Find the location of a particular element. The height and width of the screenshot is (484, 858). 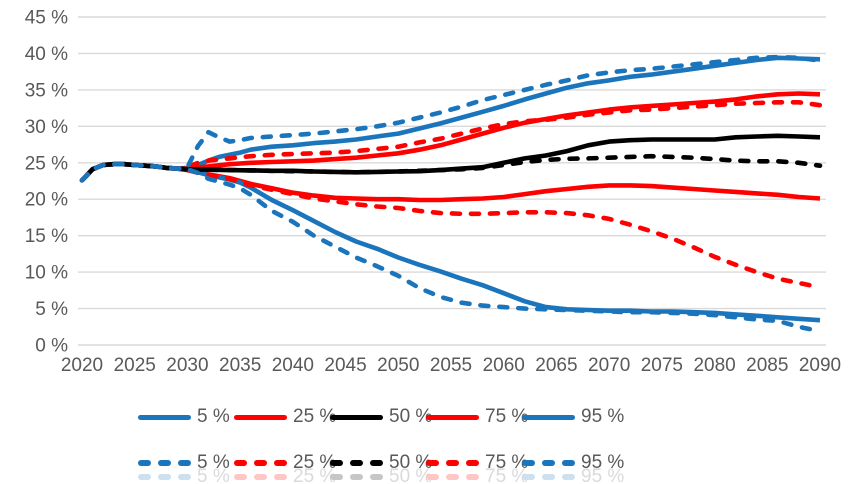

x-axis-tick-label: 2070 is located at coordinates (609, 365).